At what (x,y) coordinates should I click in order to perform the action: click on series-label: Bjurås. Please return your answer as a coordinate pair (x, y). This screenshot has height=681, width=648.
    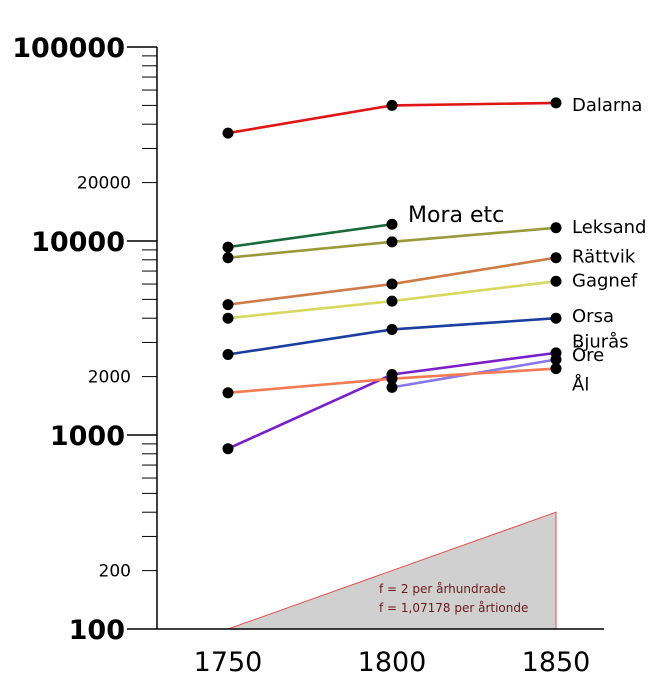
    Looking at the image, I should click on (600, 342).